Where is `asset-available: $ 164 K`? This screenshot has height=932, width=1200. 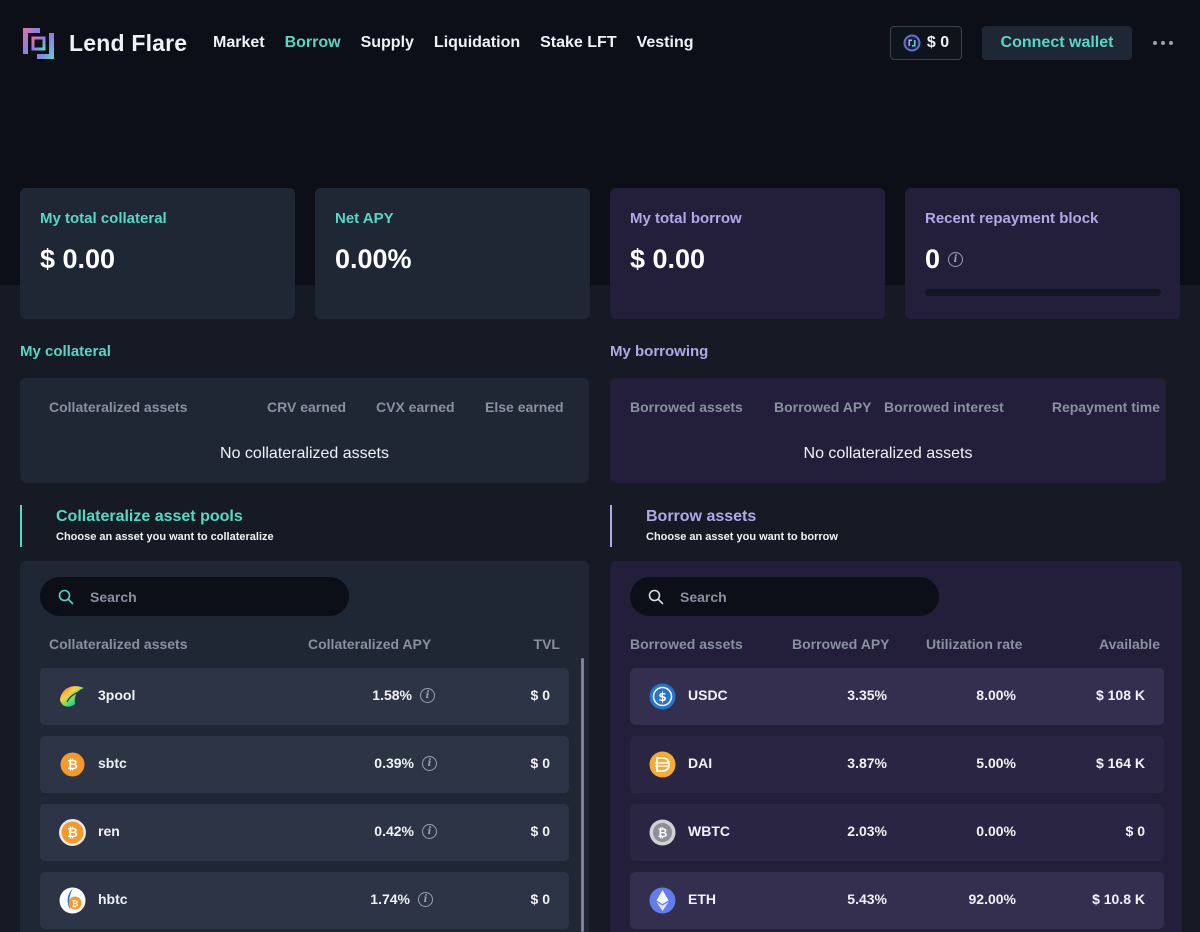 asset-available: $ 164 K is located at coordinates (1120, 763).